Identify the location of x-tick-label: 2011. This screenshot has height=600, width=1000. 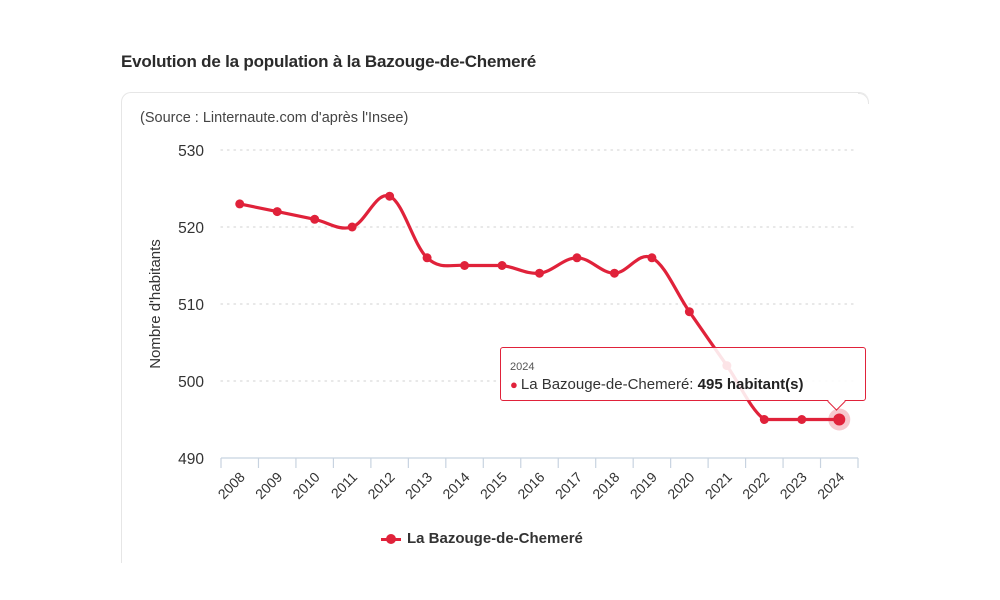
(344, 485).